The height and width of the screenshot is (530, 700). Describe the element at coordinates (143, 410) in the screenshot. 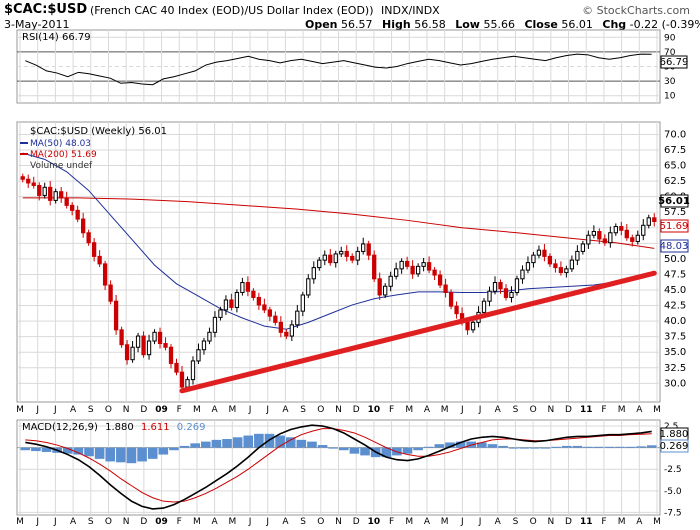

I see `month-tick-label: D` at that location.